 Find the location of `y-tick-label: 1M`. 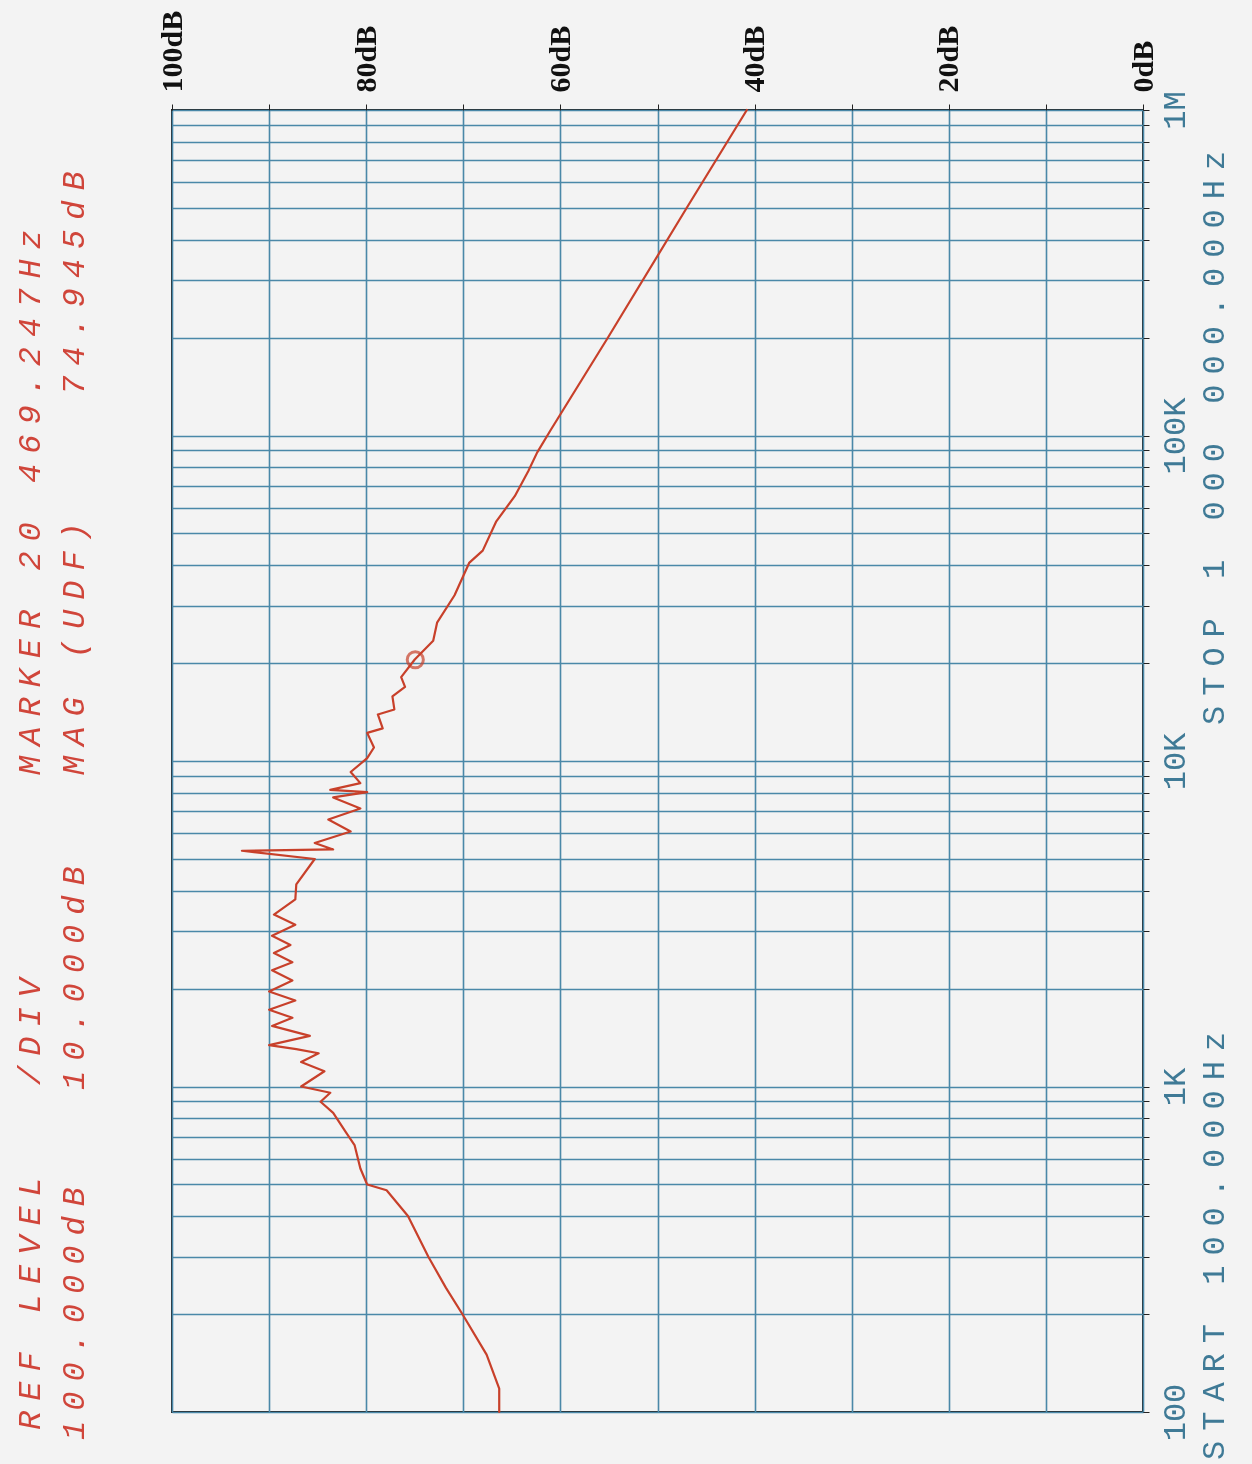

y-tick-label: 1M is located at coordinates (1176, 110).